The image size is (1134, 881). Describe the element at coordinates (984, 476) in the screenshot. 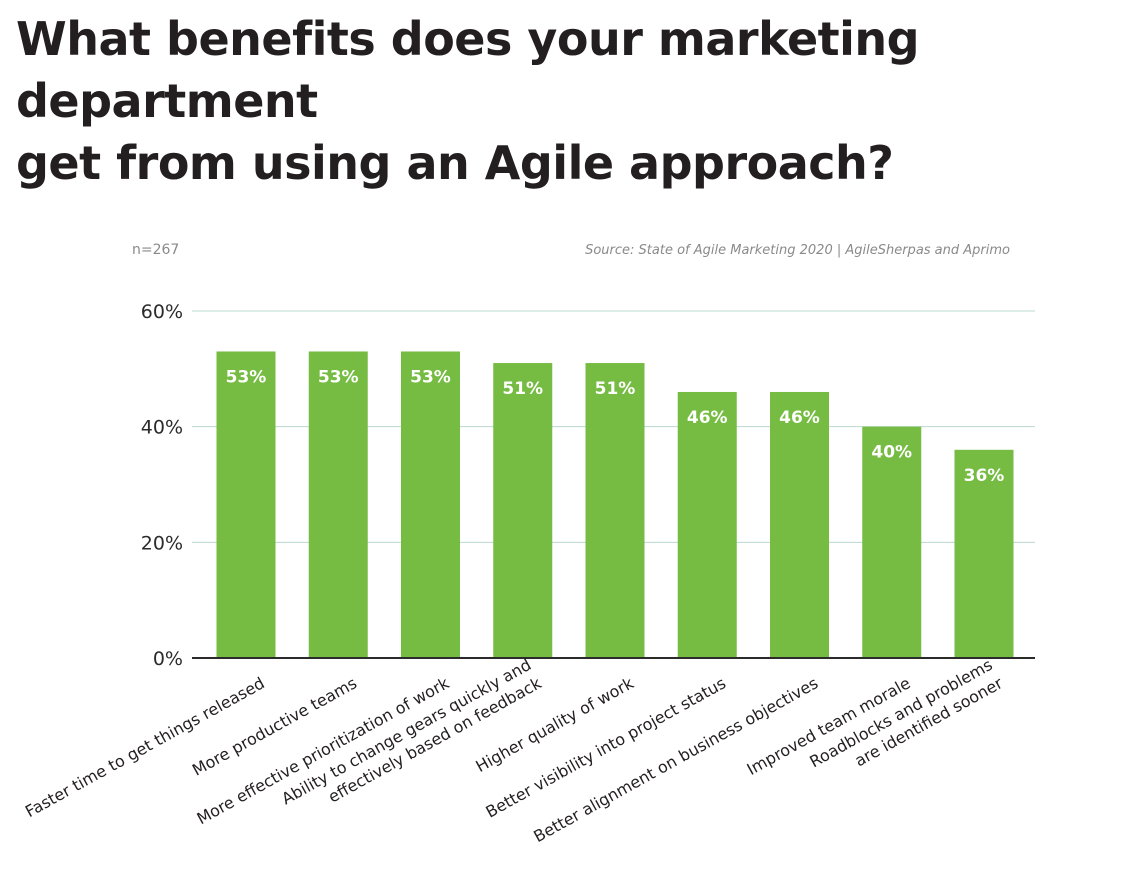

I see `data-label: 36%` at that location.